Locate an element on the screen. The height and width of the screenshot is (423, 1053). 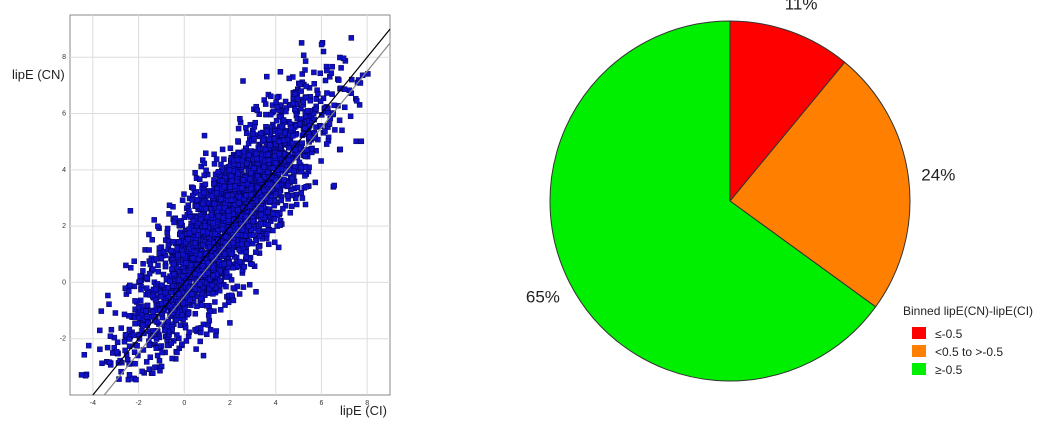
x-tick-label: 0 is located at coordinates (184, 403).